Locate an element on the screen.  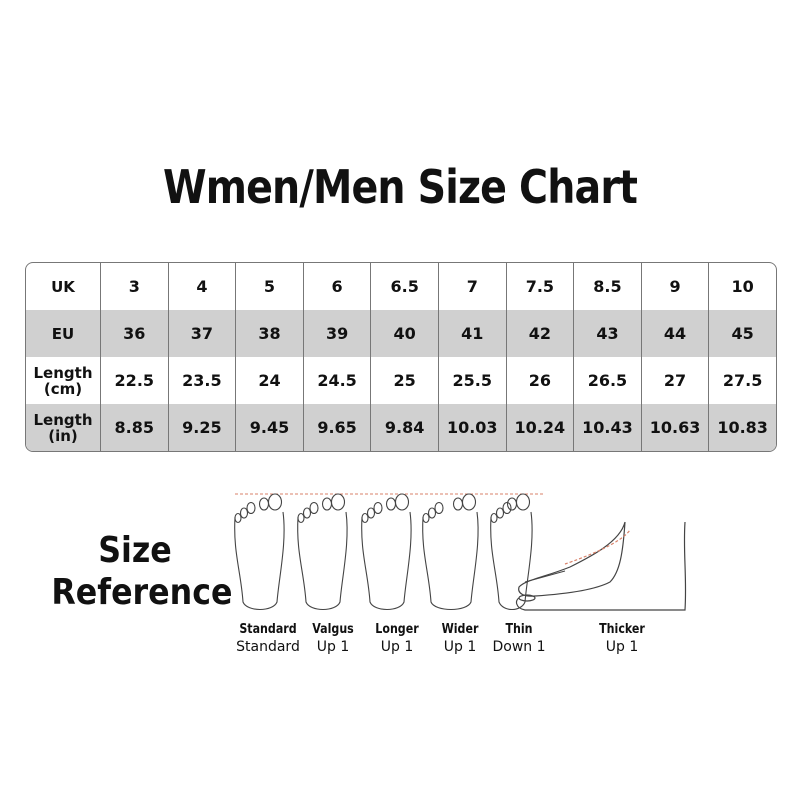
side-foot-icon is located at coordinates (601, 566).